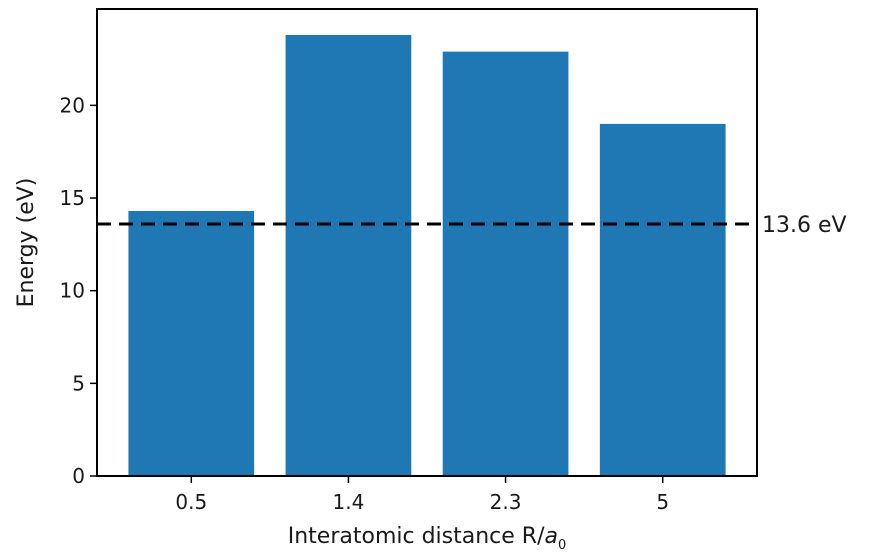 The width and height of the screenshot is (871, 554). Describe the element at coordinates (72, 198) in the screenshot. I see `y-tick-label: 15` at that location.